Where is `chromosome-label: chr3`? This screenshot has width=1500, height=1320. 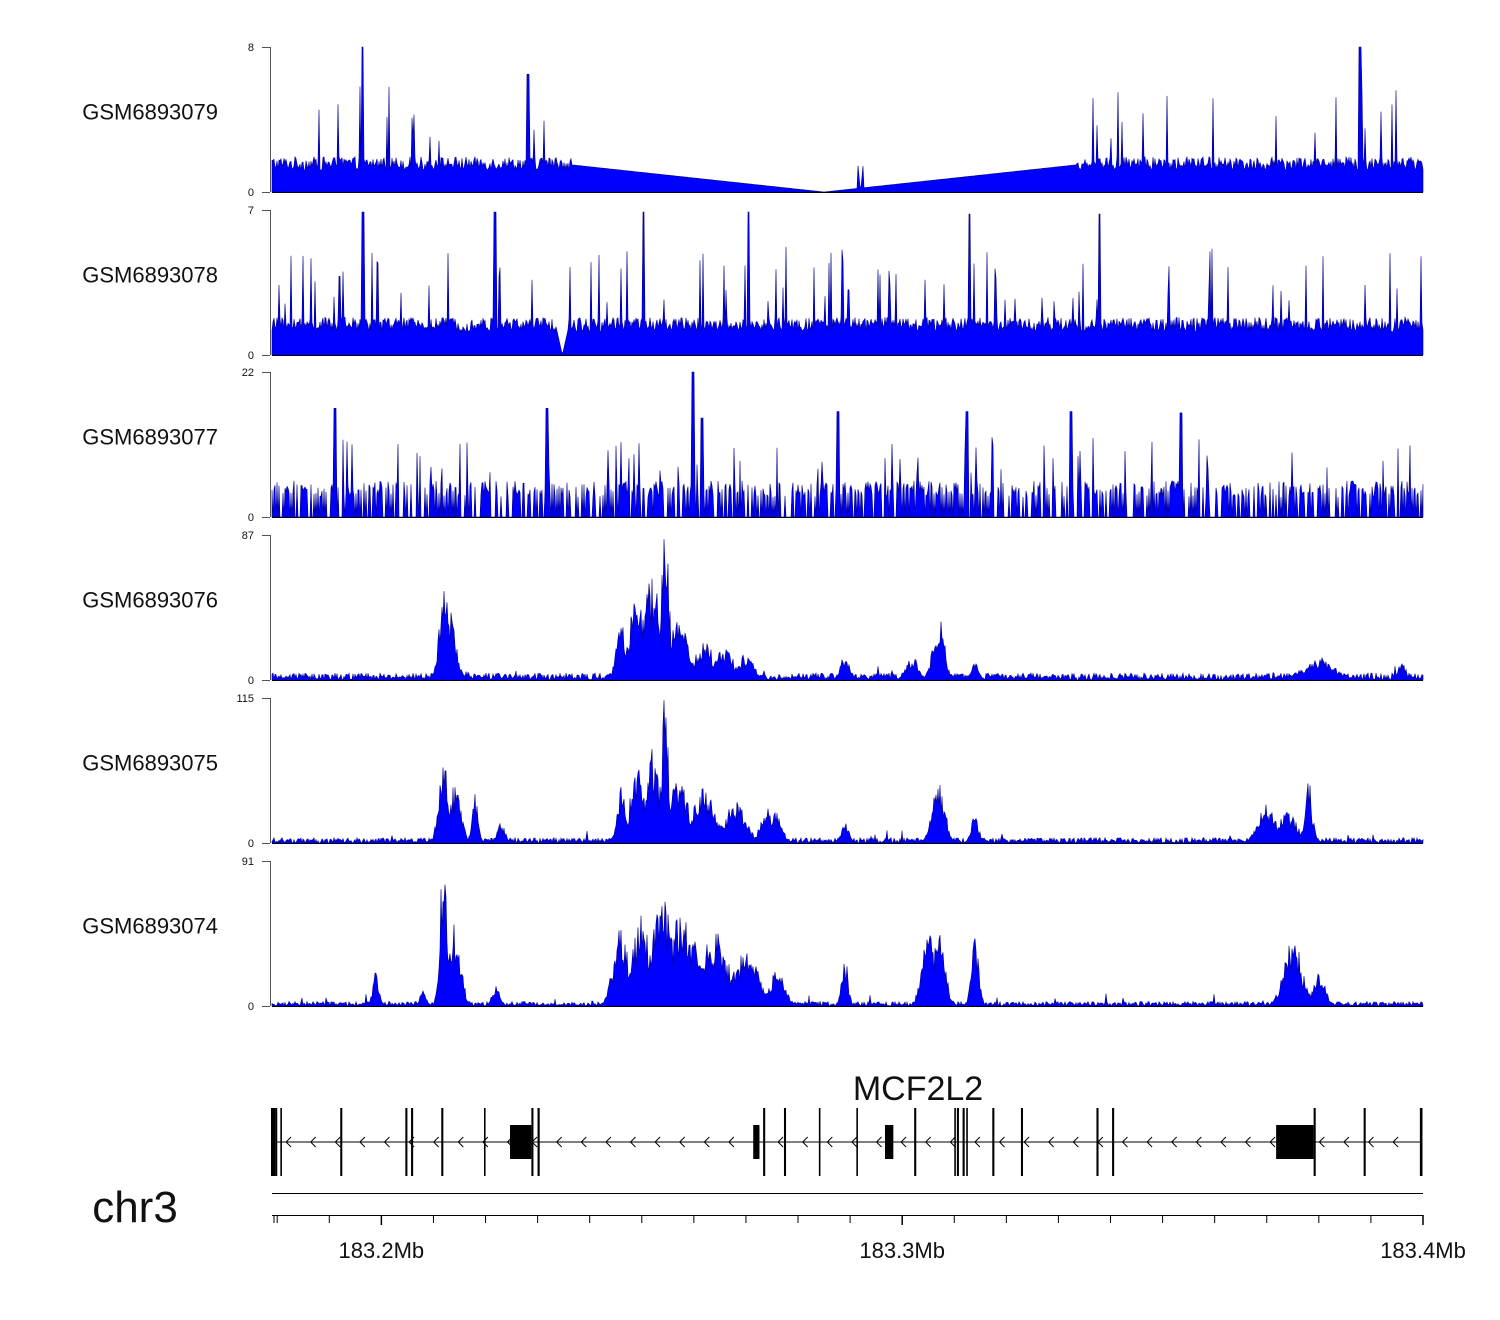 chromosome-label: chr3 is located at coordinates (135, 1207).